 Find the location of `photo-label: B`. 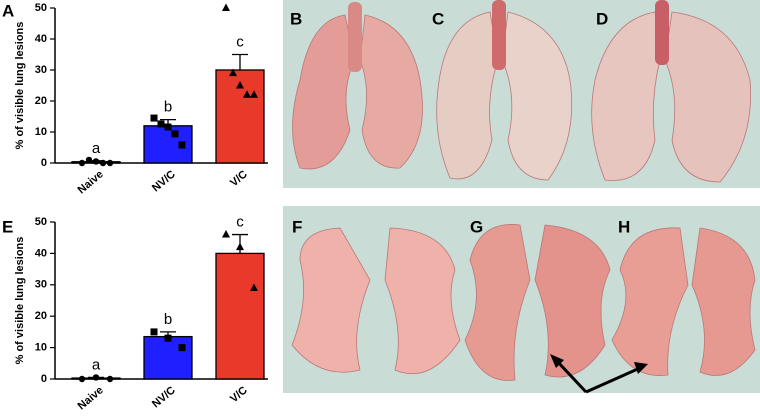

photo-label: B is located at coordinates (296, 18).